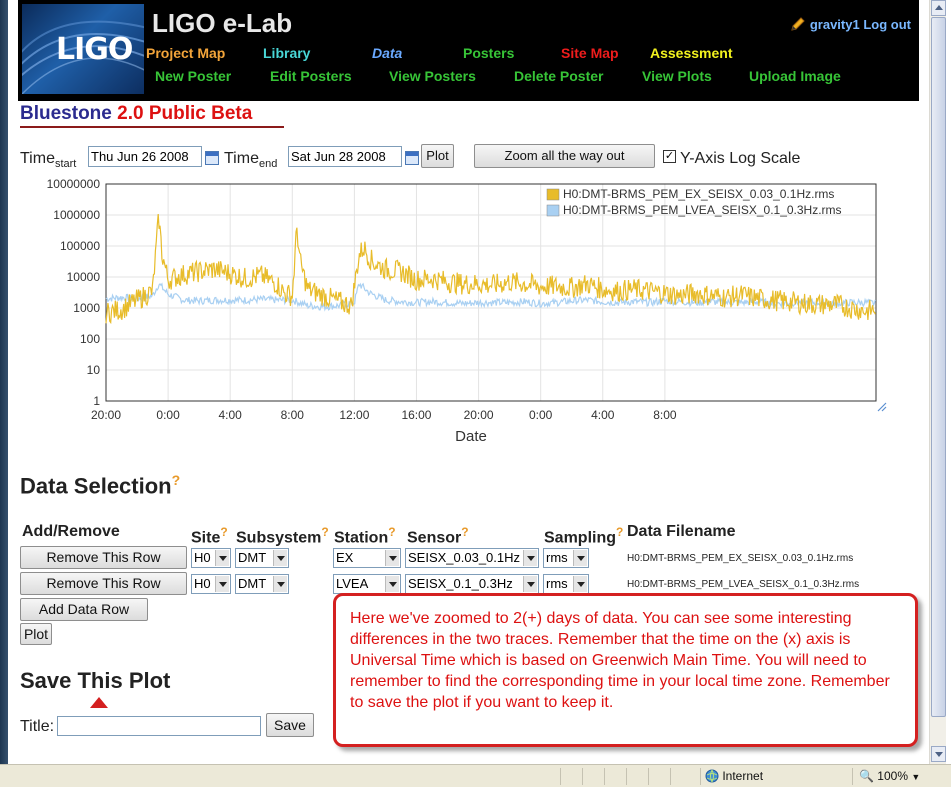 Image resolution: width=951 pixels, height=787 pixels. I want to click on x-tick-label: 16:00, so click(416, 415).